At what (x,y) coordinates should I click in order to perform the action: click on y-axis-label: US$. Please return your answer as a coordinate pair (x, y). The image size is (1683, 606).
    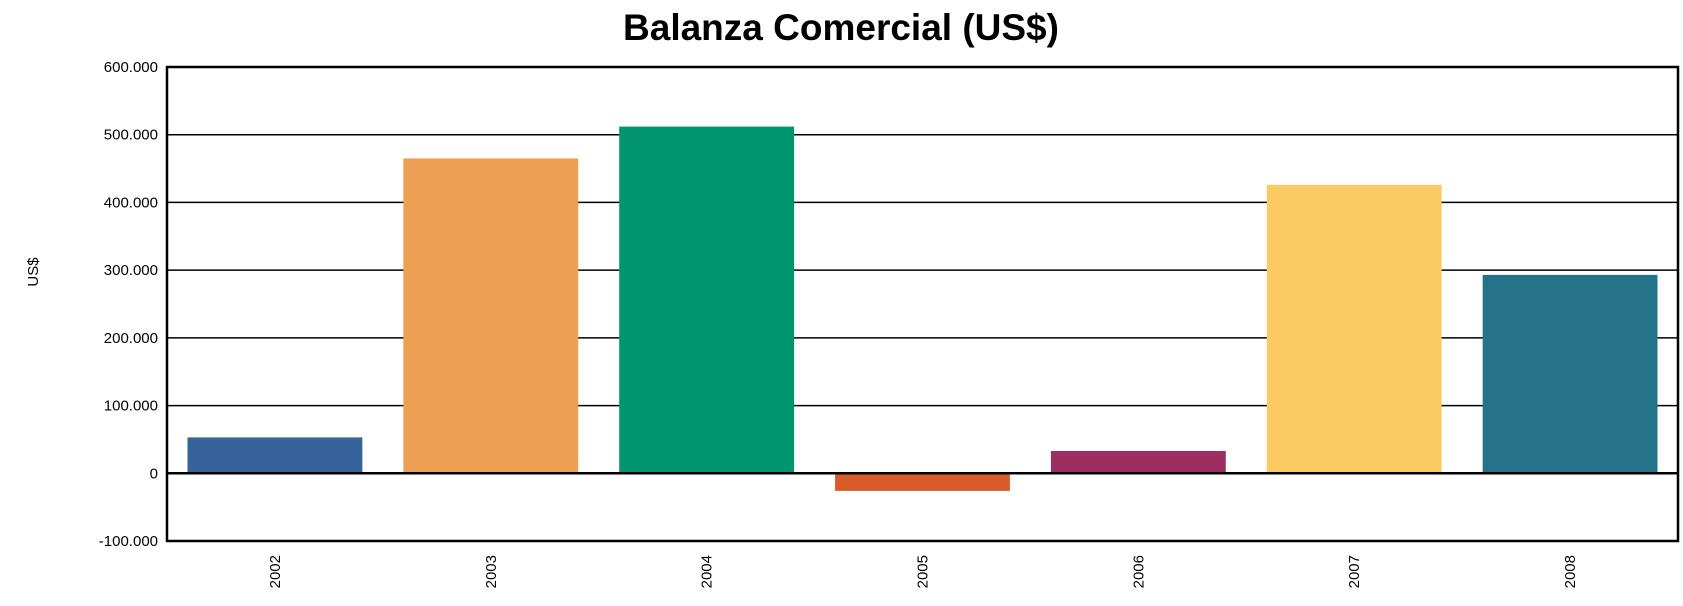
    Looking at the image, I should click on (33, 272).